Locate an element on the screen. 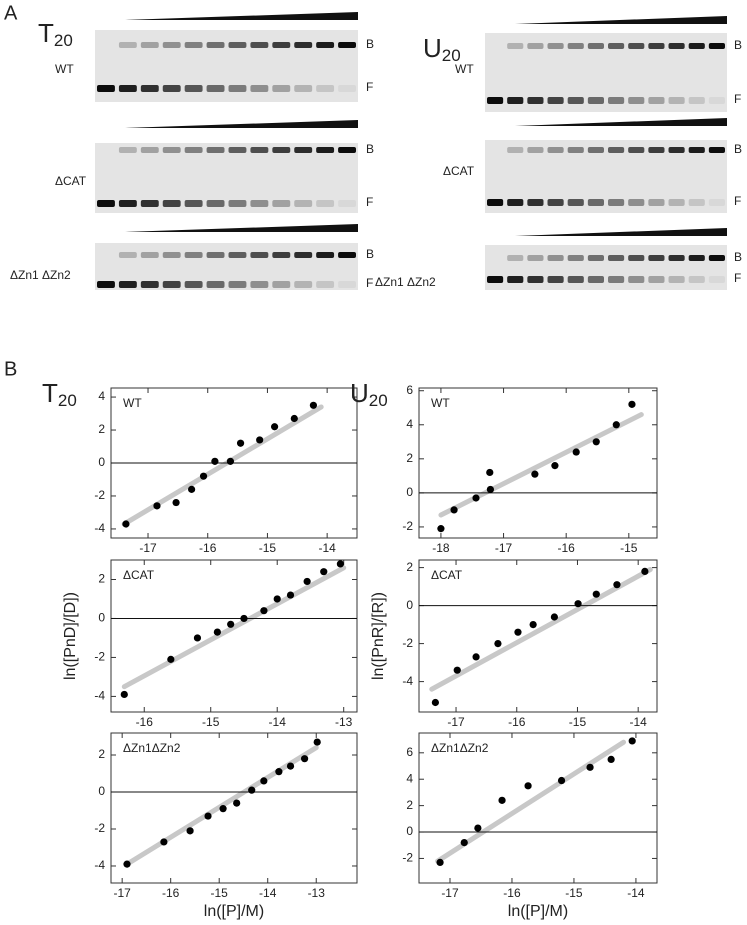 The width and height of the screenshot is (747, 925). y-tick-label: -2 is located at coordinates (407, 526).